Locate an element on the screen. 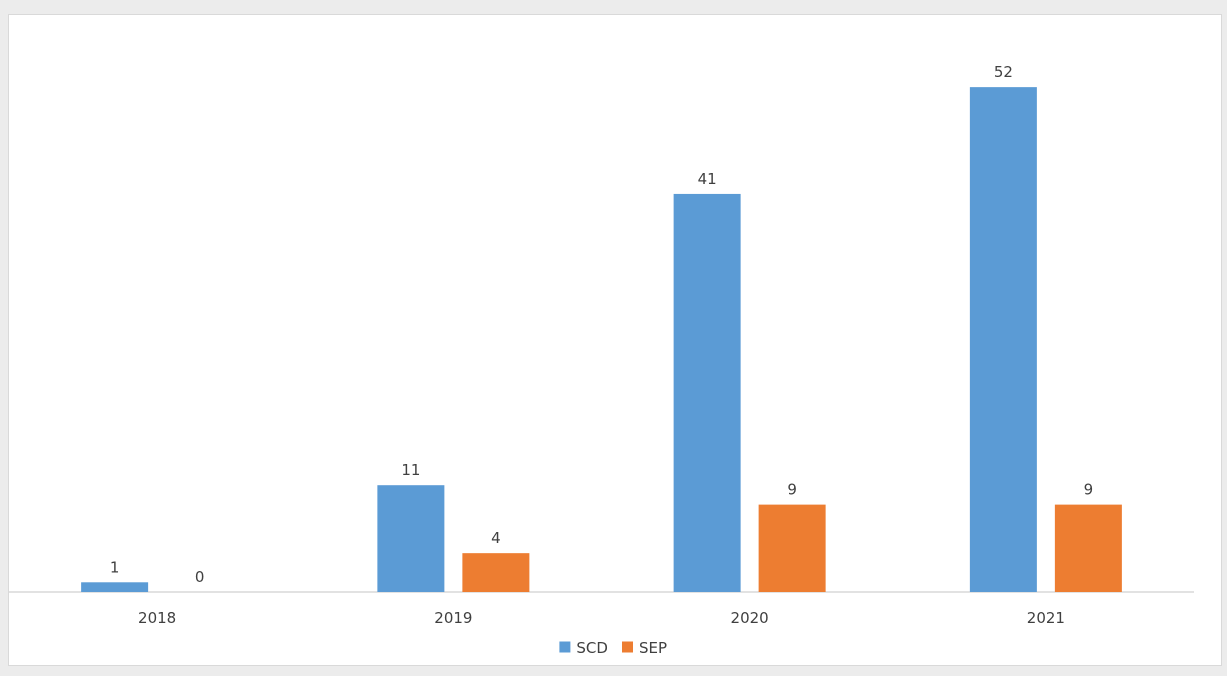 This screenshot has width=1227, height=676. bar-scd-2019 is located at coordinates (411, 538).